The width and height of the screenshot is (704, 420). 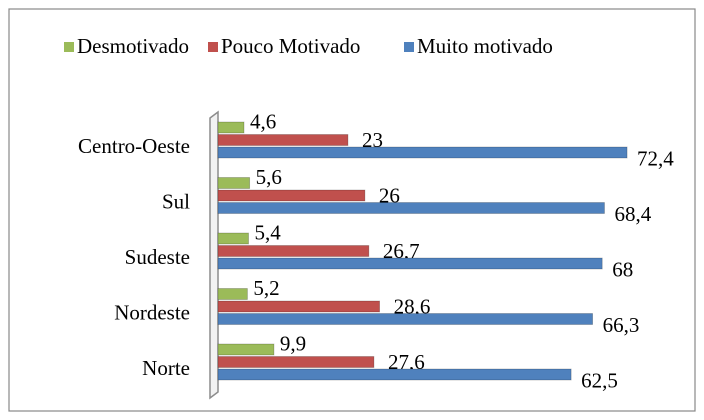 I want to click on legend-label: Pouco Motivado, so click(x=290, y=46).